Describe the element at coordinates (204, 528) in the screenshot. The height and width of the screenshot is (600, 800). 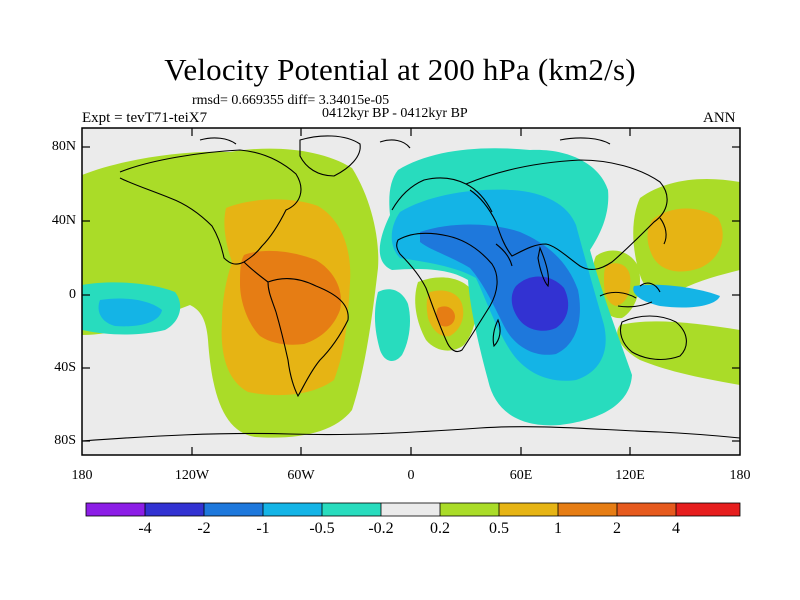
I see `colorbar-label-2: -2` at that location.